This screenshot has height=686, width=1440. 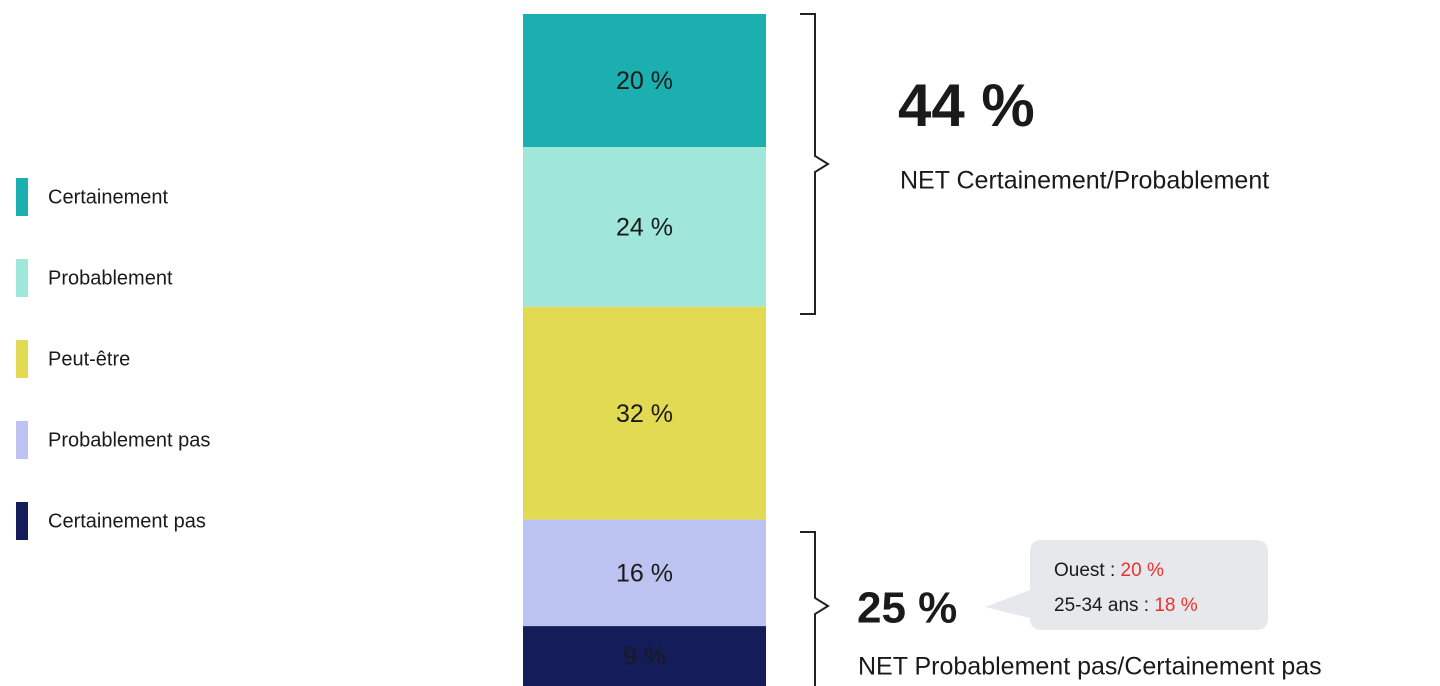 I want to click on legend-label: Probablement pas, so click(x=129, y=440).